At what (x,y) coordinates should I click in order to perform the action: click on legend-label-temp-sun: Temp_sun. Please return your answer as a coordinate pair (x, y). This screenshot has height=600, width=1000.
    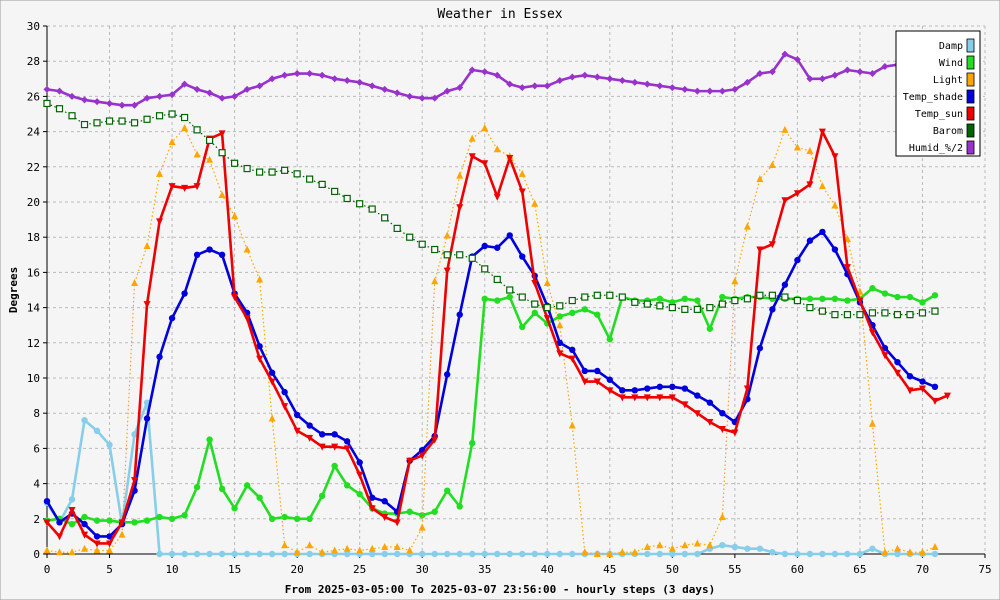
    Looking at the image, I should click on (939, 114).